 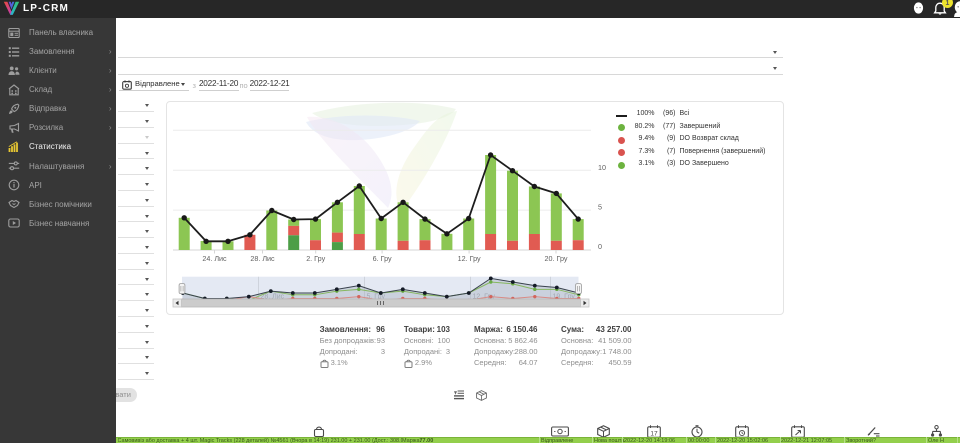 What do you see at coordinates (563, 296) in the screenshot?
I see `svg-text: 19. Гру` at bounding box center [563, 296].